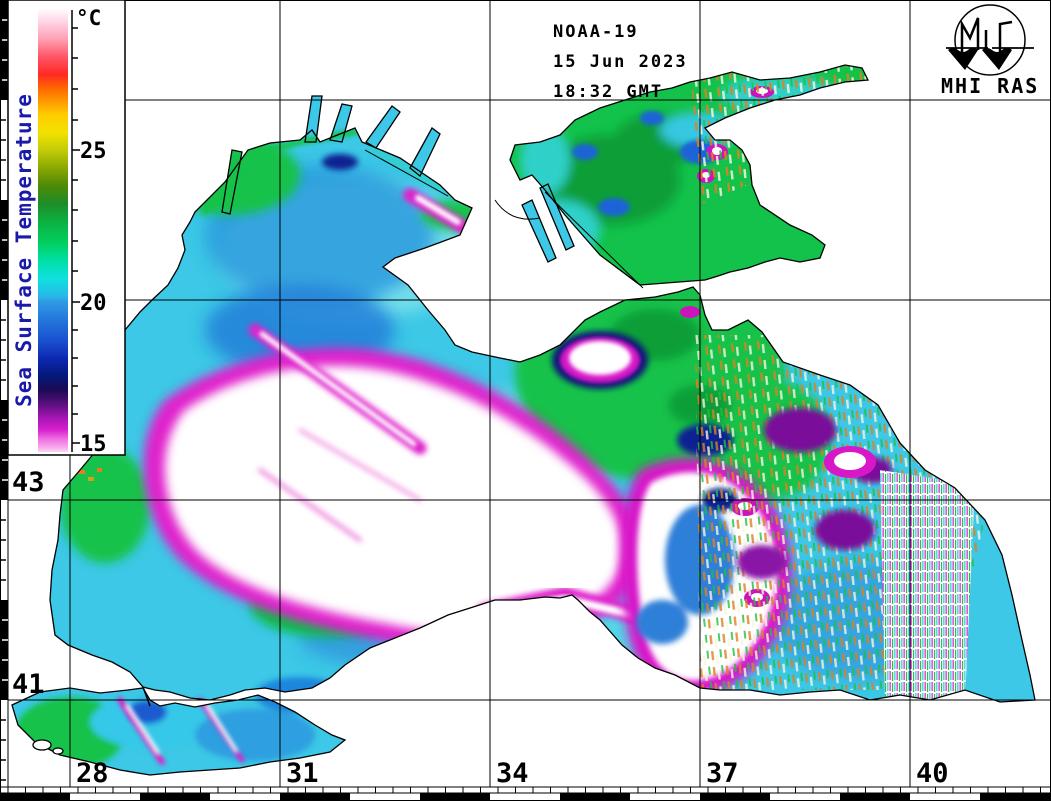 This screenshot has height=801, width=1051. What do you see at coordinates (722, 773) in the screenshot?
I see `lon-label-37: 37` at bounding box center [722, 773].